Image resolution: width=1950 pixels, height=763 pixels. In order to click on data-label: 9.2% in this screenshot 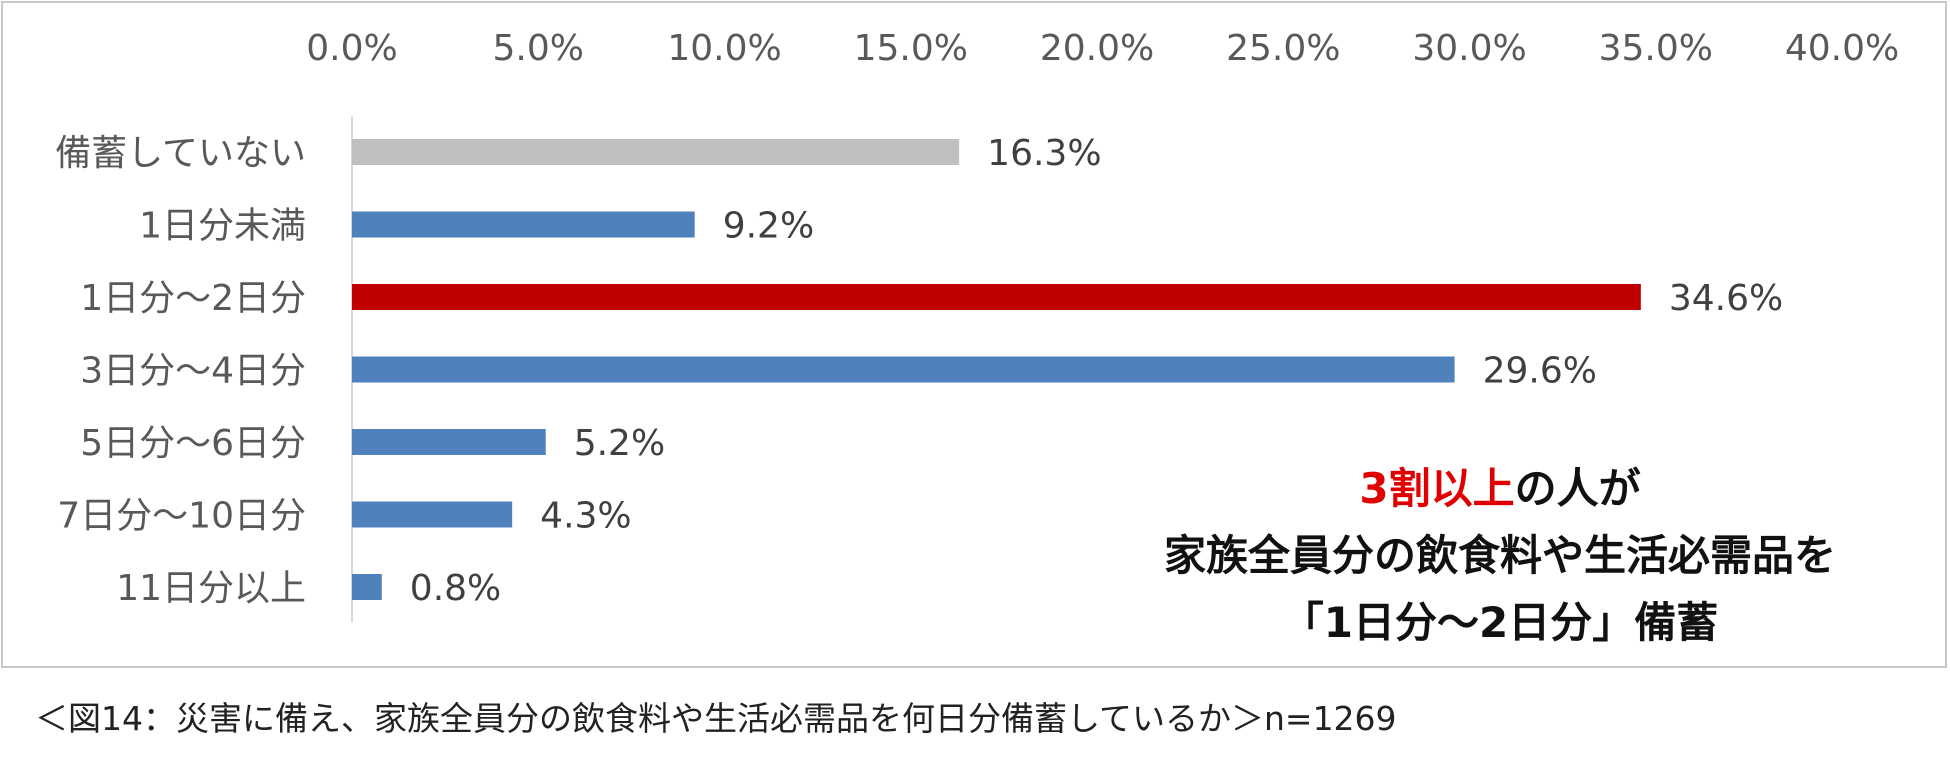, I will do `click(768, 226)`.